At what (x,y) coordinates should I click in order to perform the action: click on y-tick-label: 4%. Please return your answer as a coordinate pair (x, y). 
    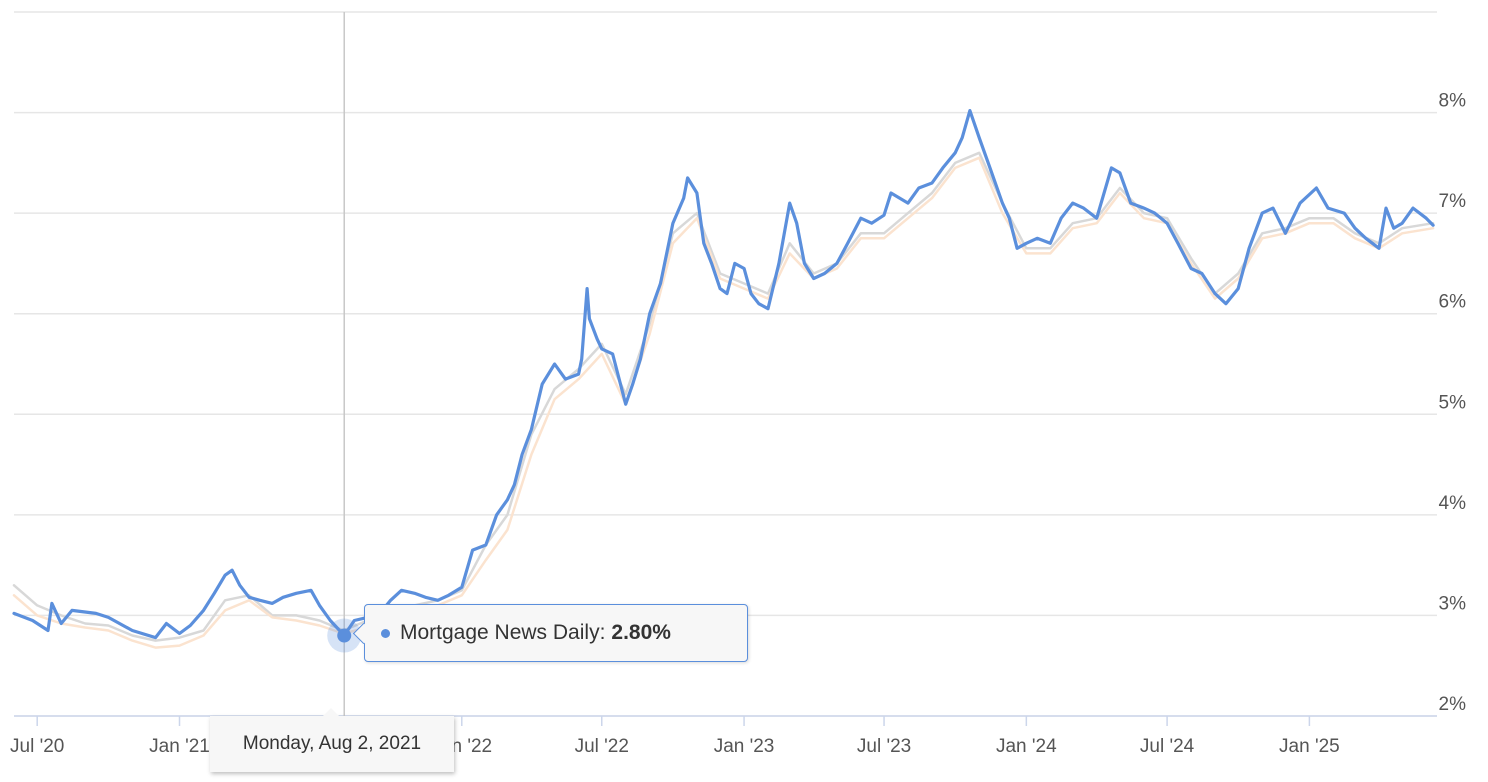
    Looking at the image, I should click on (1453, 503).